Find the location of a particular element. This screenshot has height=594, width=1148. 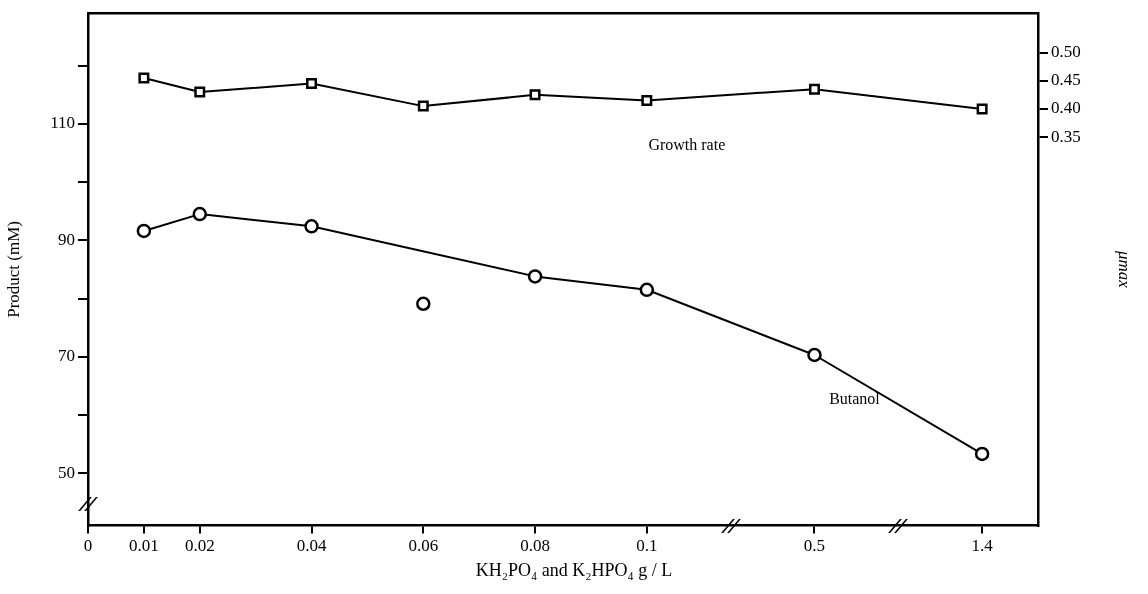

y2-tick-label: 0.50 is located at coordinates (1066, 52).